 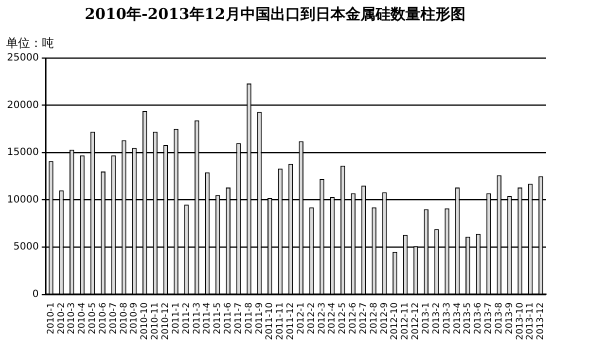 I want to click on y-axis-title: 单位：吨, so click(x=30, y=43).